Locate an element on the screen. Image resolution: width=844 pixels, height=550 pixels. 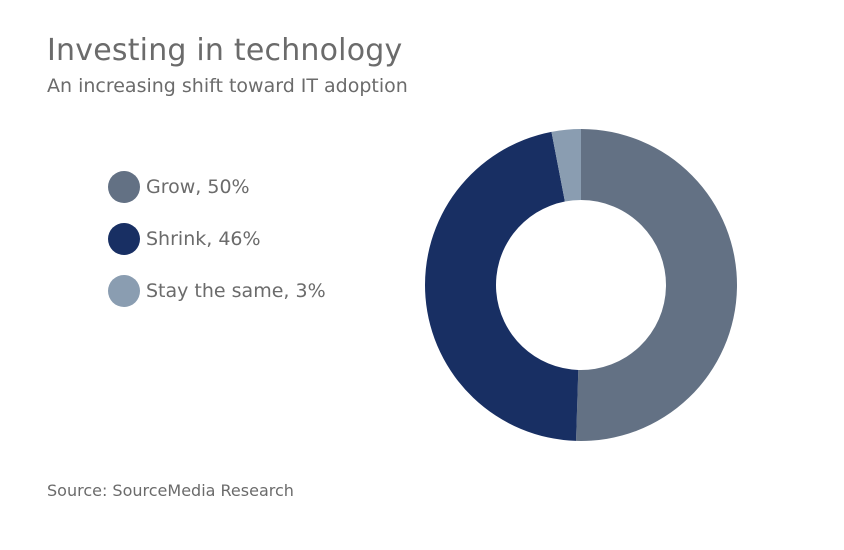
legend-item-grow: Grow, 50% is located at coordinates (217, 187).